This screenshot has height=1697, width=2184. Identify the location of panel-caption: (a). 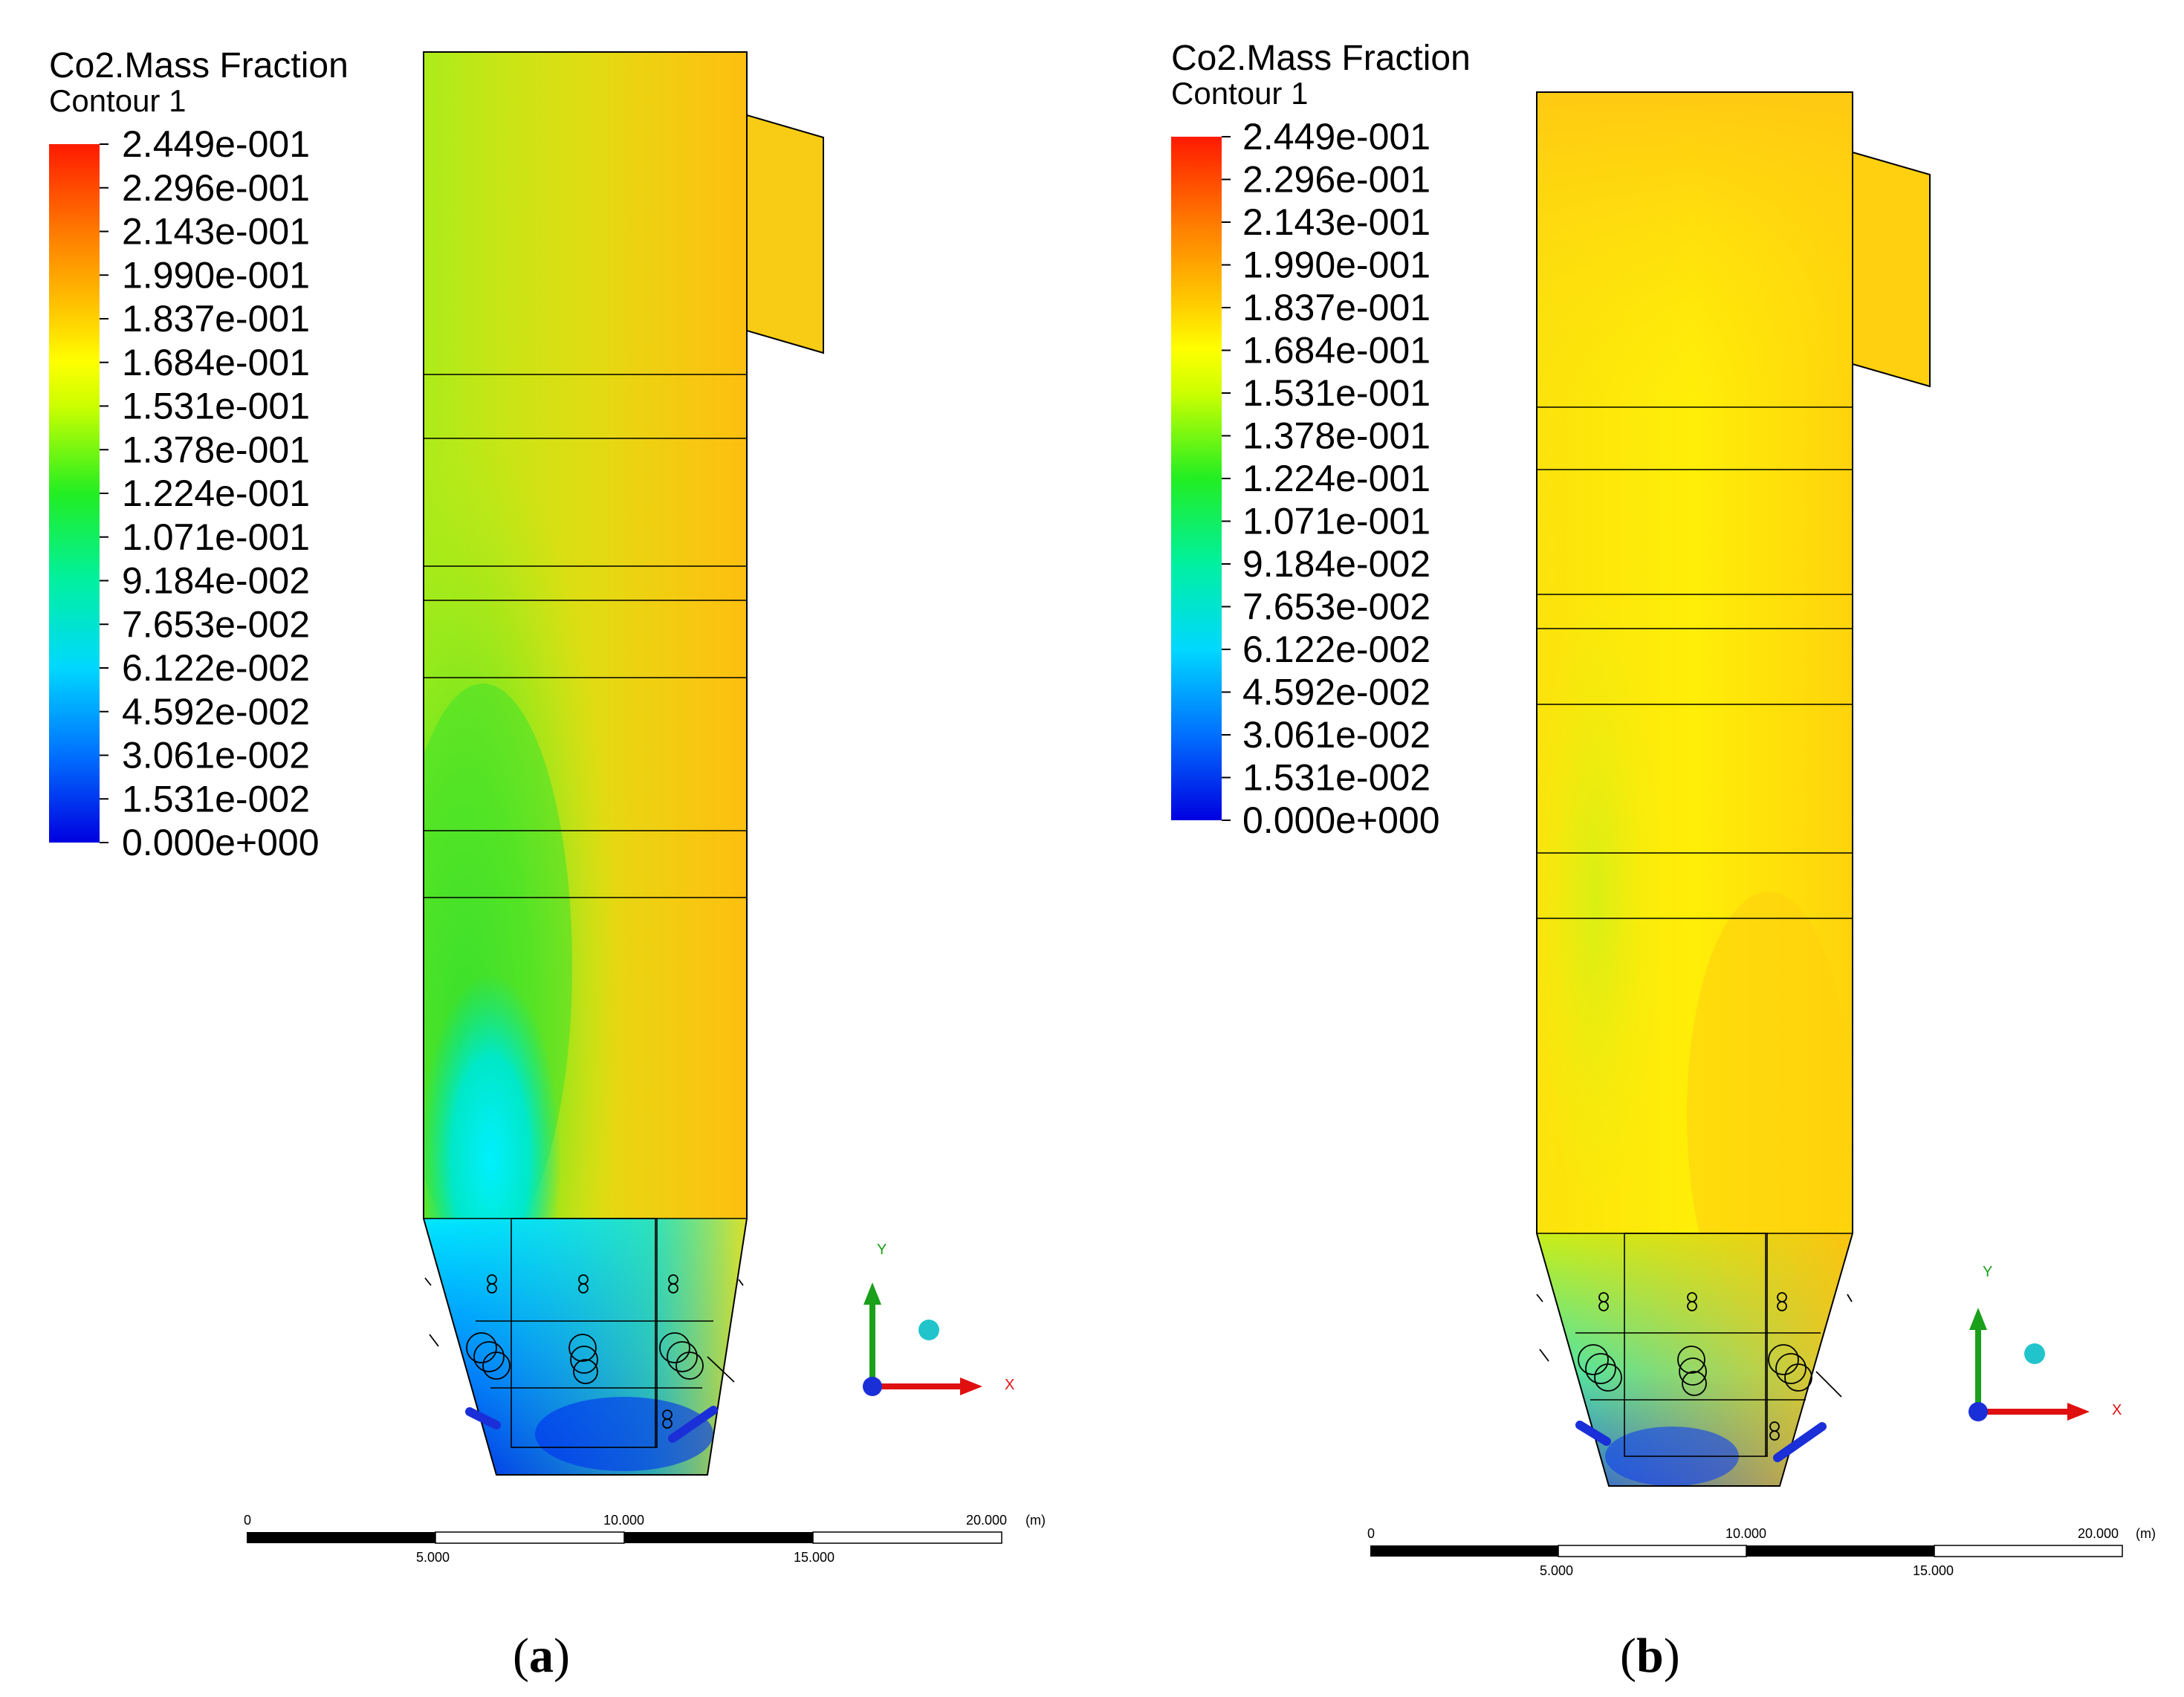
(541, 1656).